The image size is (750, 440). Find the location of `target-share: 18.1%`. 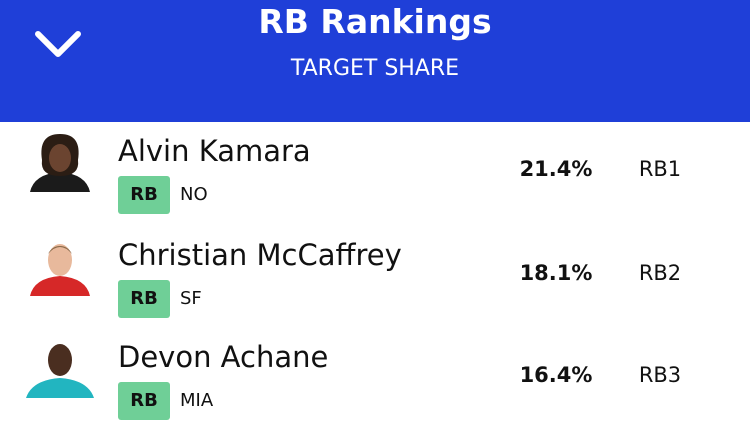

target-share: 18.1% is located at coordinates (556, 273).